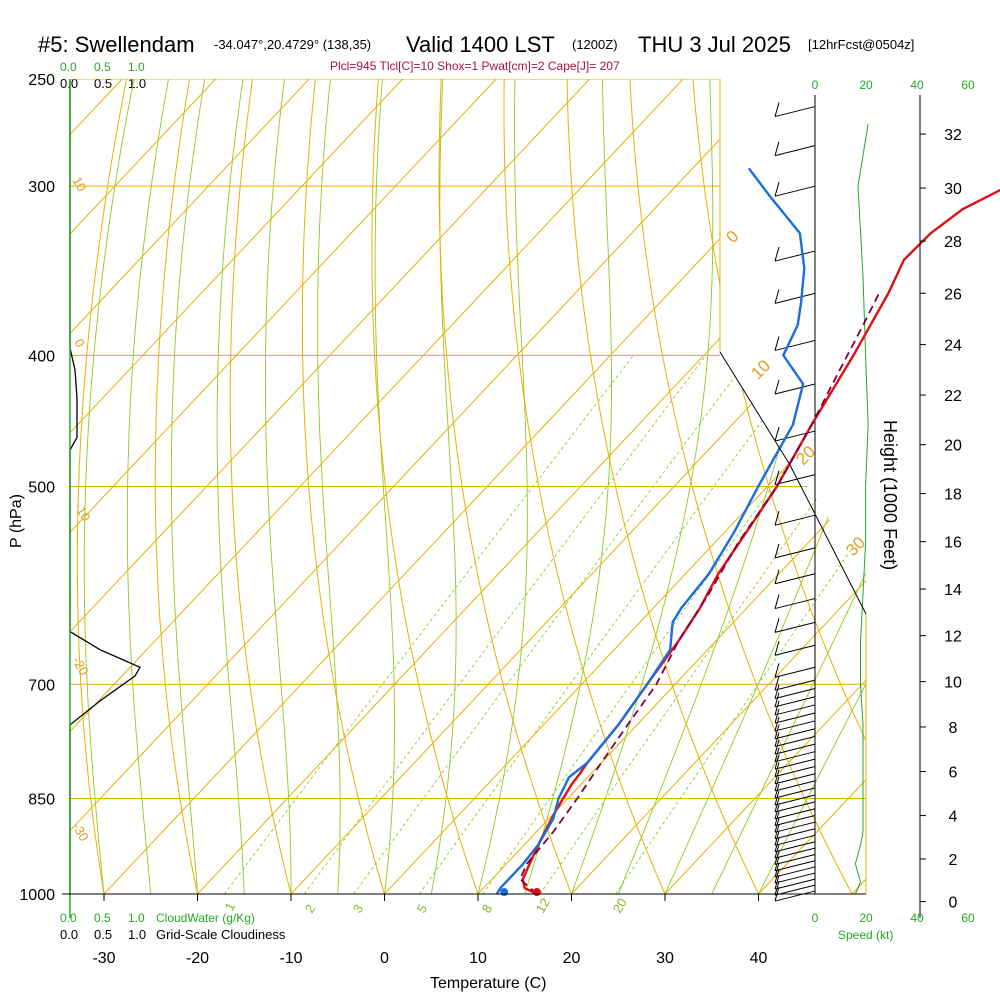 Image resolution: width=1000 pixels, height=1000 pixels. Describe the element at coordinates (714, 44) in the screenshot. I see `forecast-date: THU 3 Jul 2025` at that location.